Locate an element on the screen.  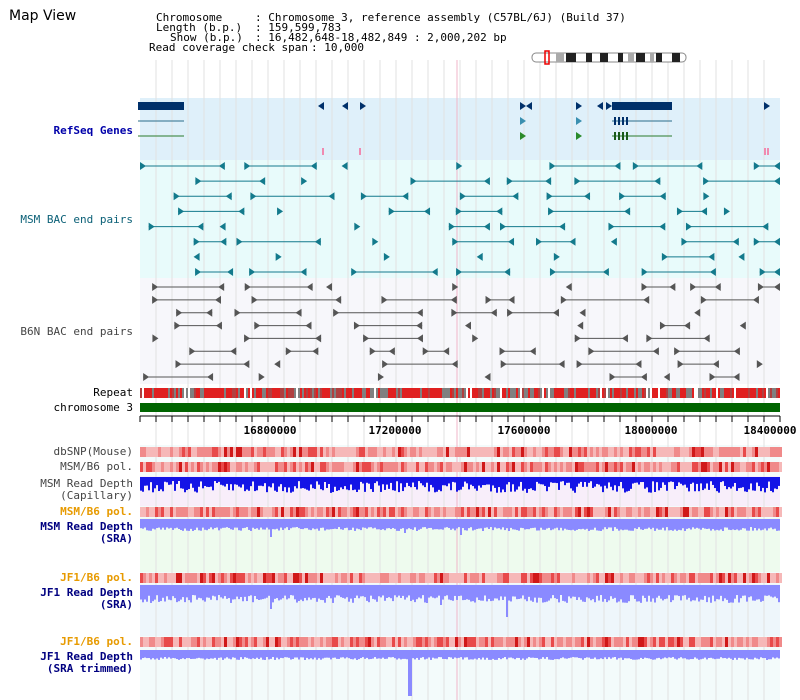
track-label-msm-bac: MSM BAC end pairs is located at coordinates (76, 219).